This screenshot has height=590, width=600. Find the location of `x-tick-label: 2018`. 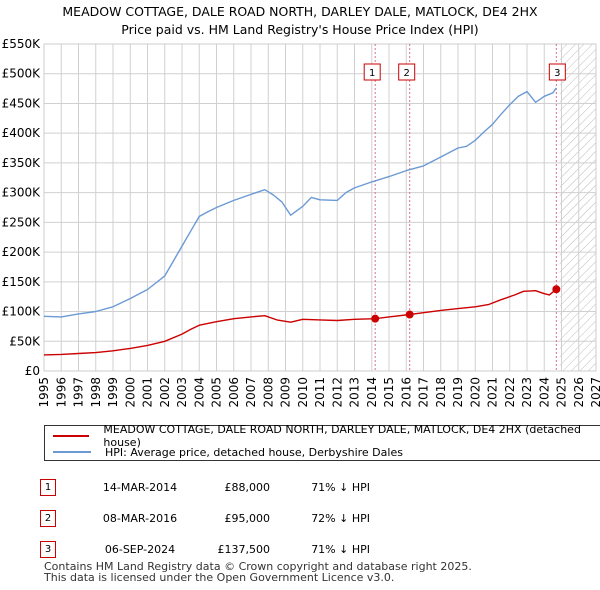

x-tick-label: 2018 is located at coordinates (441, 392).